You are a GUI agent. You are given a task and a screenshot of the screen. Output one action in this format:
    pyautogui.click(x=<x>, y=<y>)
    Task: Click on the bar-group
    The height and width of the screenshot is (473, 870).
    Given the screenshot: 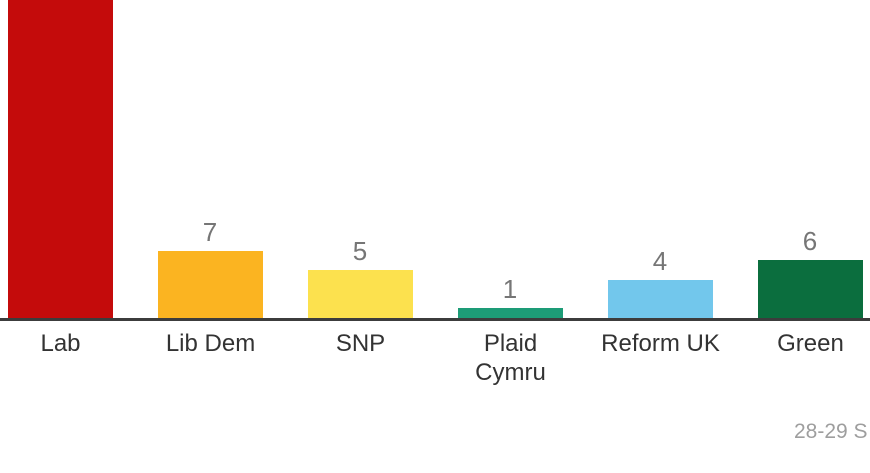 What is the action you would take?
    pyautogui.click(x=60, y=159)
    